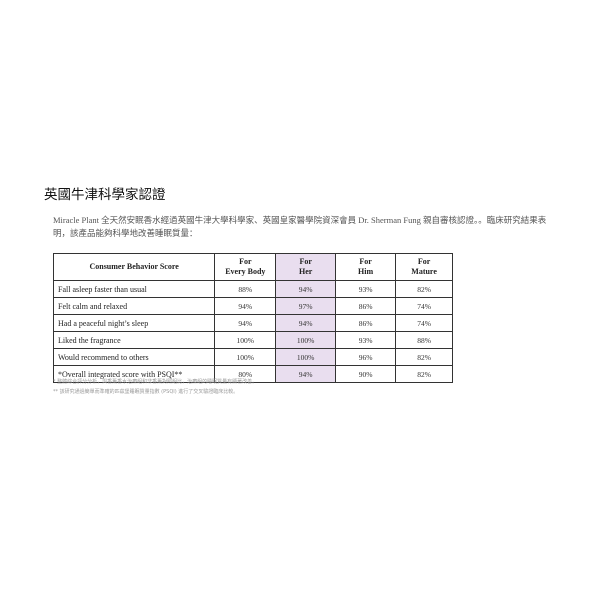  What do you see at coordinates (366, 357) in the screenshot?
I see `score-cell: 96%` at bounding box center [366, 357].